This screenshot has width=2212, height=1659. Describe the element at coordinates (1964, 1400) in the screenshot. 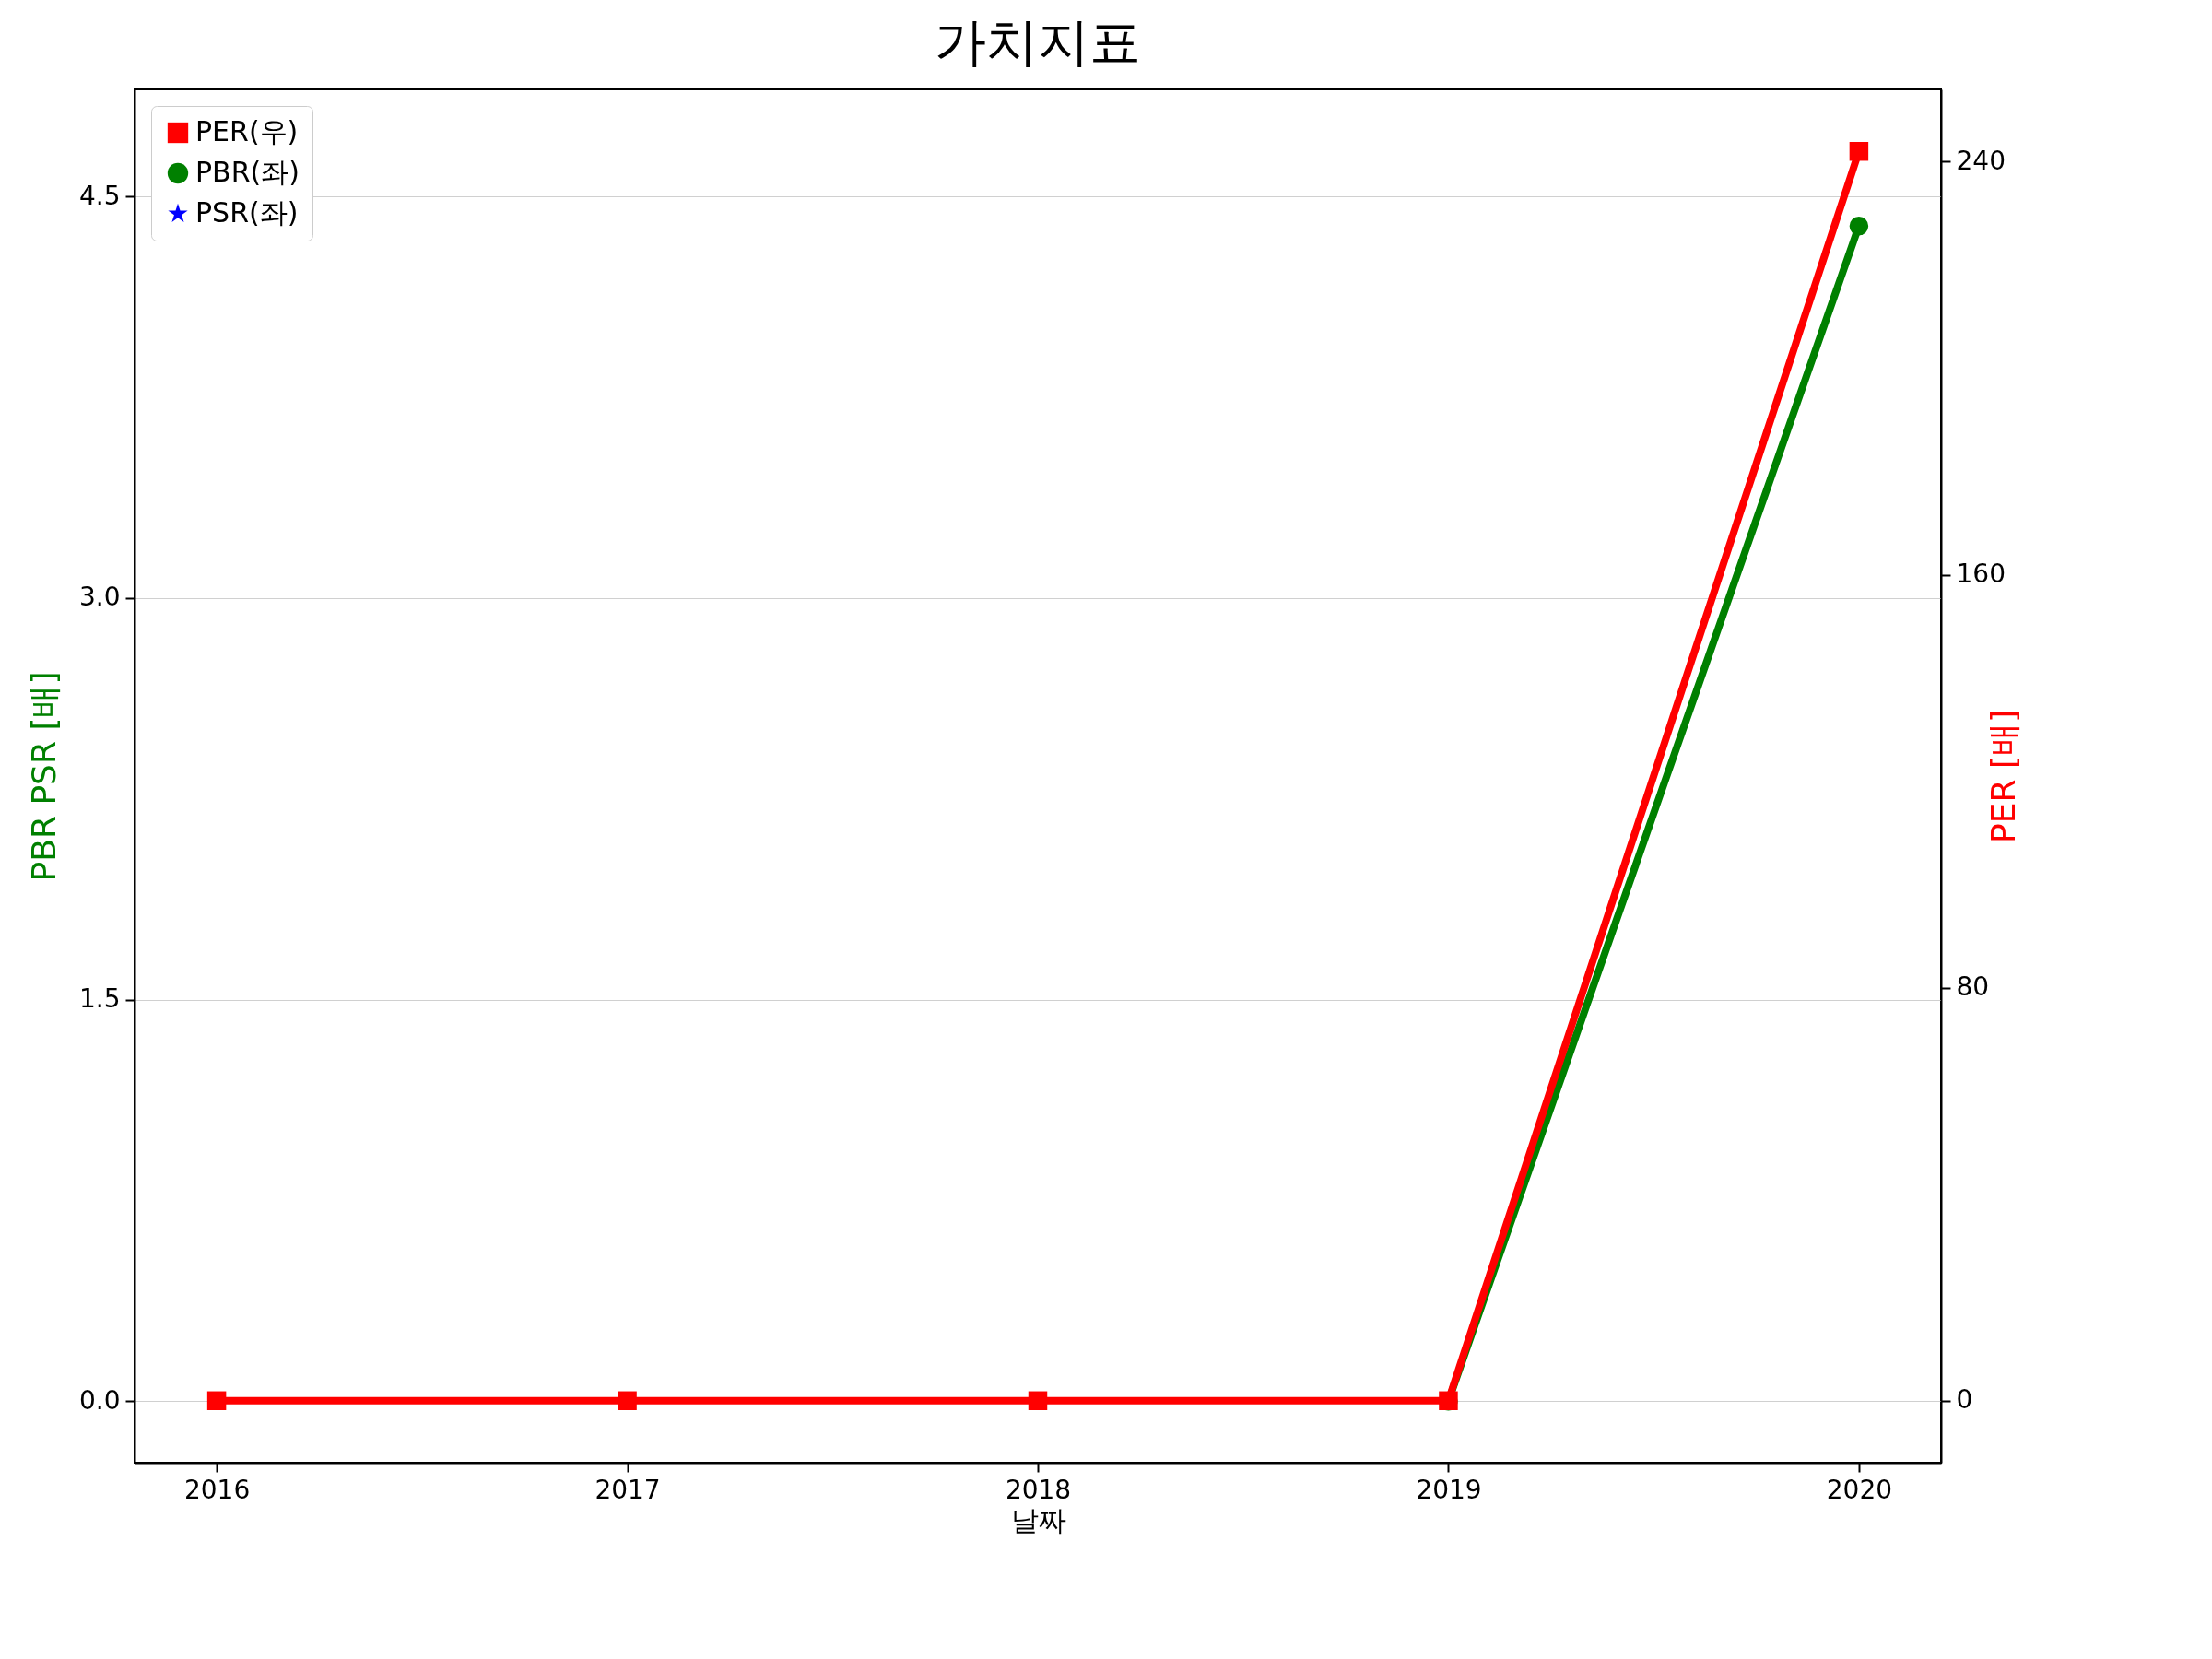

I see `y2-tick-label: 0` at that location.